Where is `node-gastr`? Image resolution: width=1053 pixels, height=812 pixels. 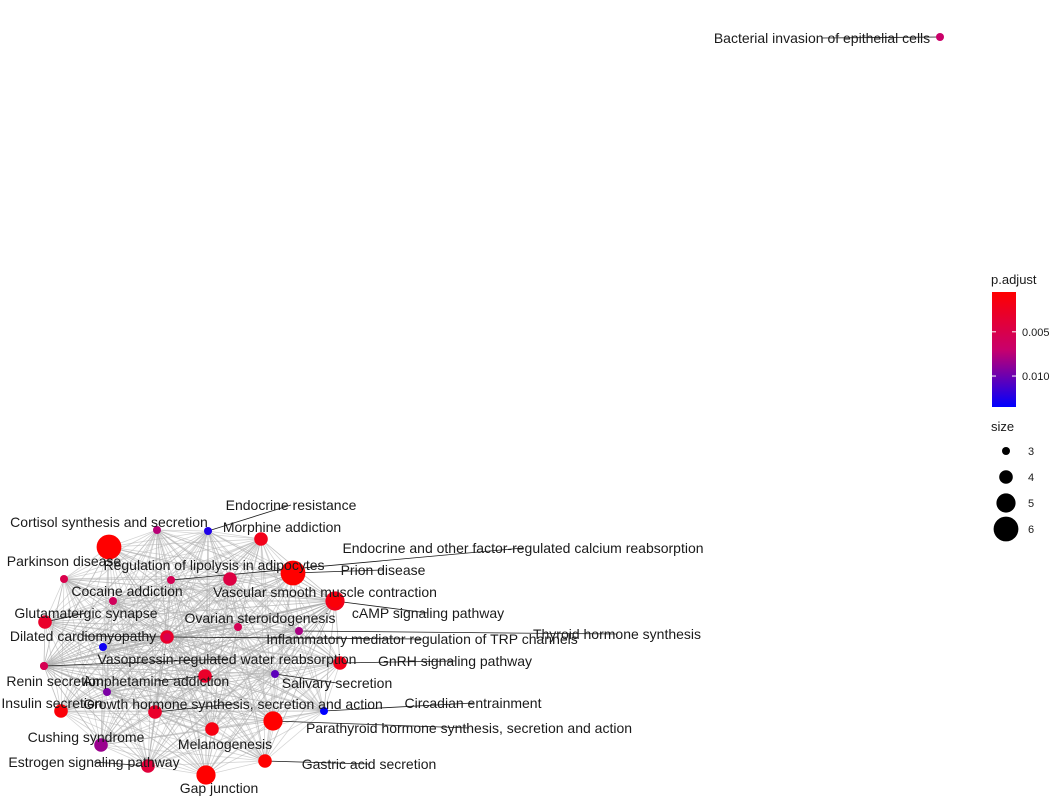 node-gastr is located at coordinates (265, 761).